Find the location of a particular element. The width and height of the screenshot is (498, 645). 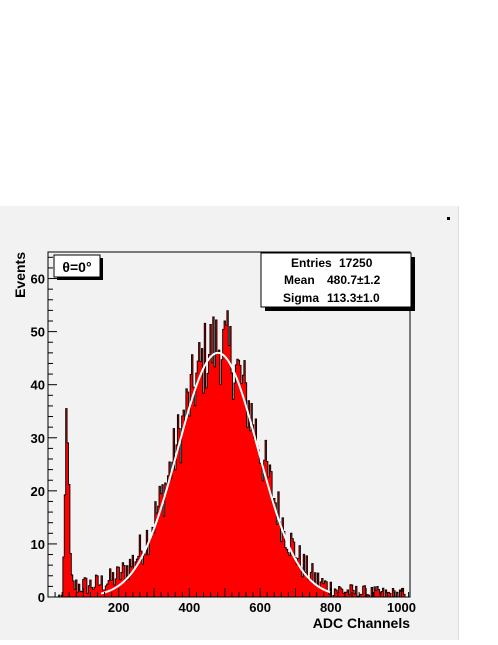

stats-mean-label: Mean is located at coordinates (299, 280).